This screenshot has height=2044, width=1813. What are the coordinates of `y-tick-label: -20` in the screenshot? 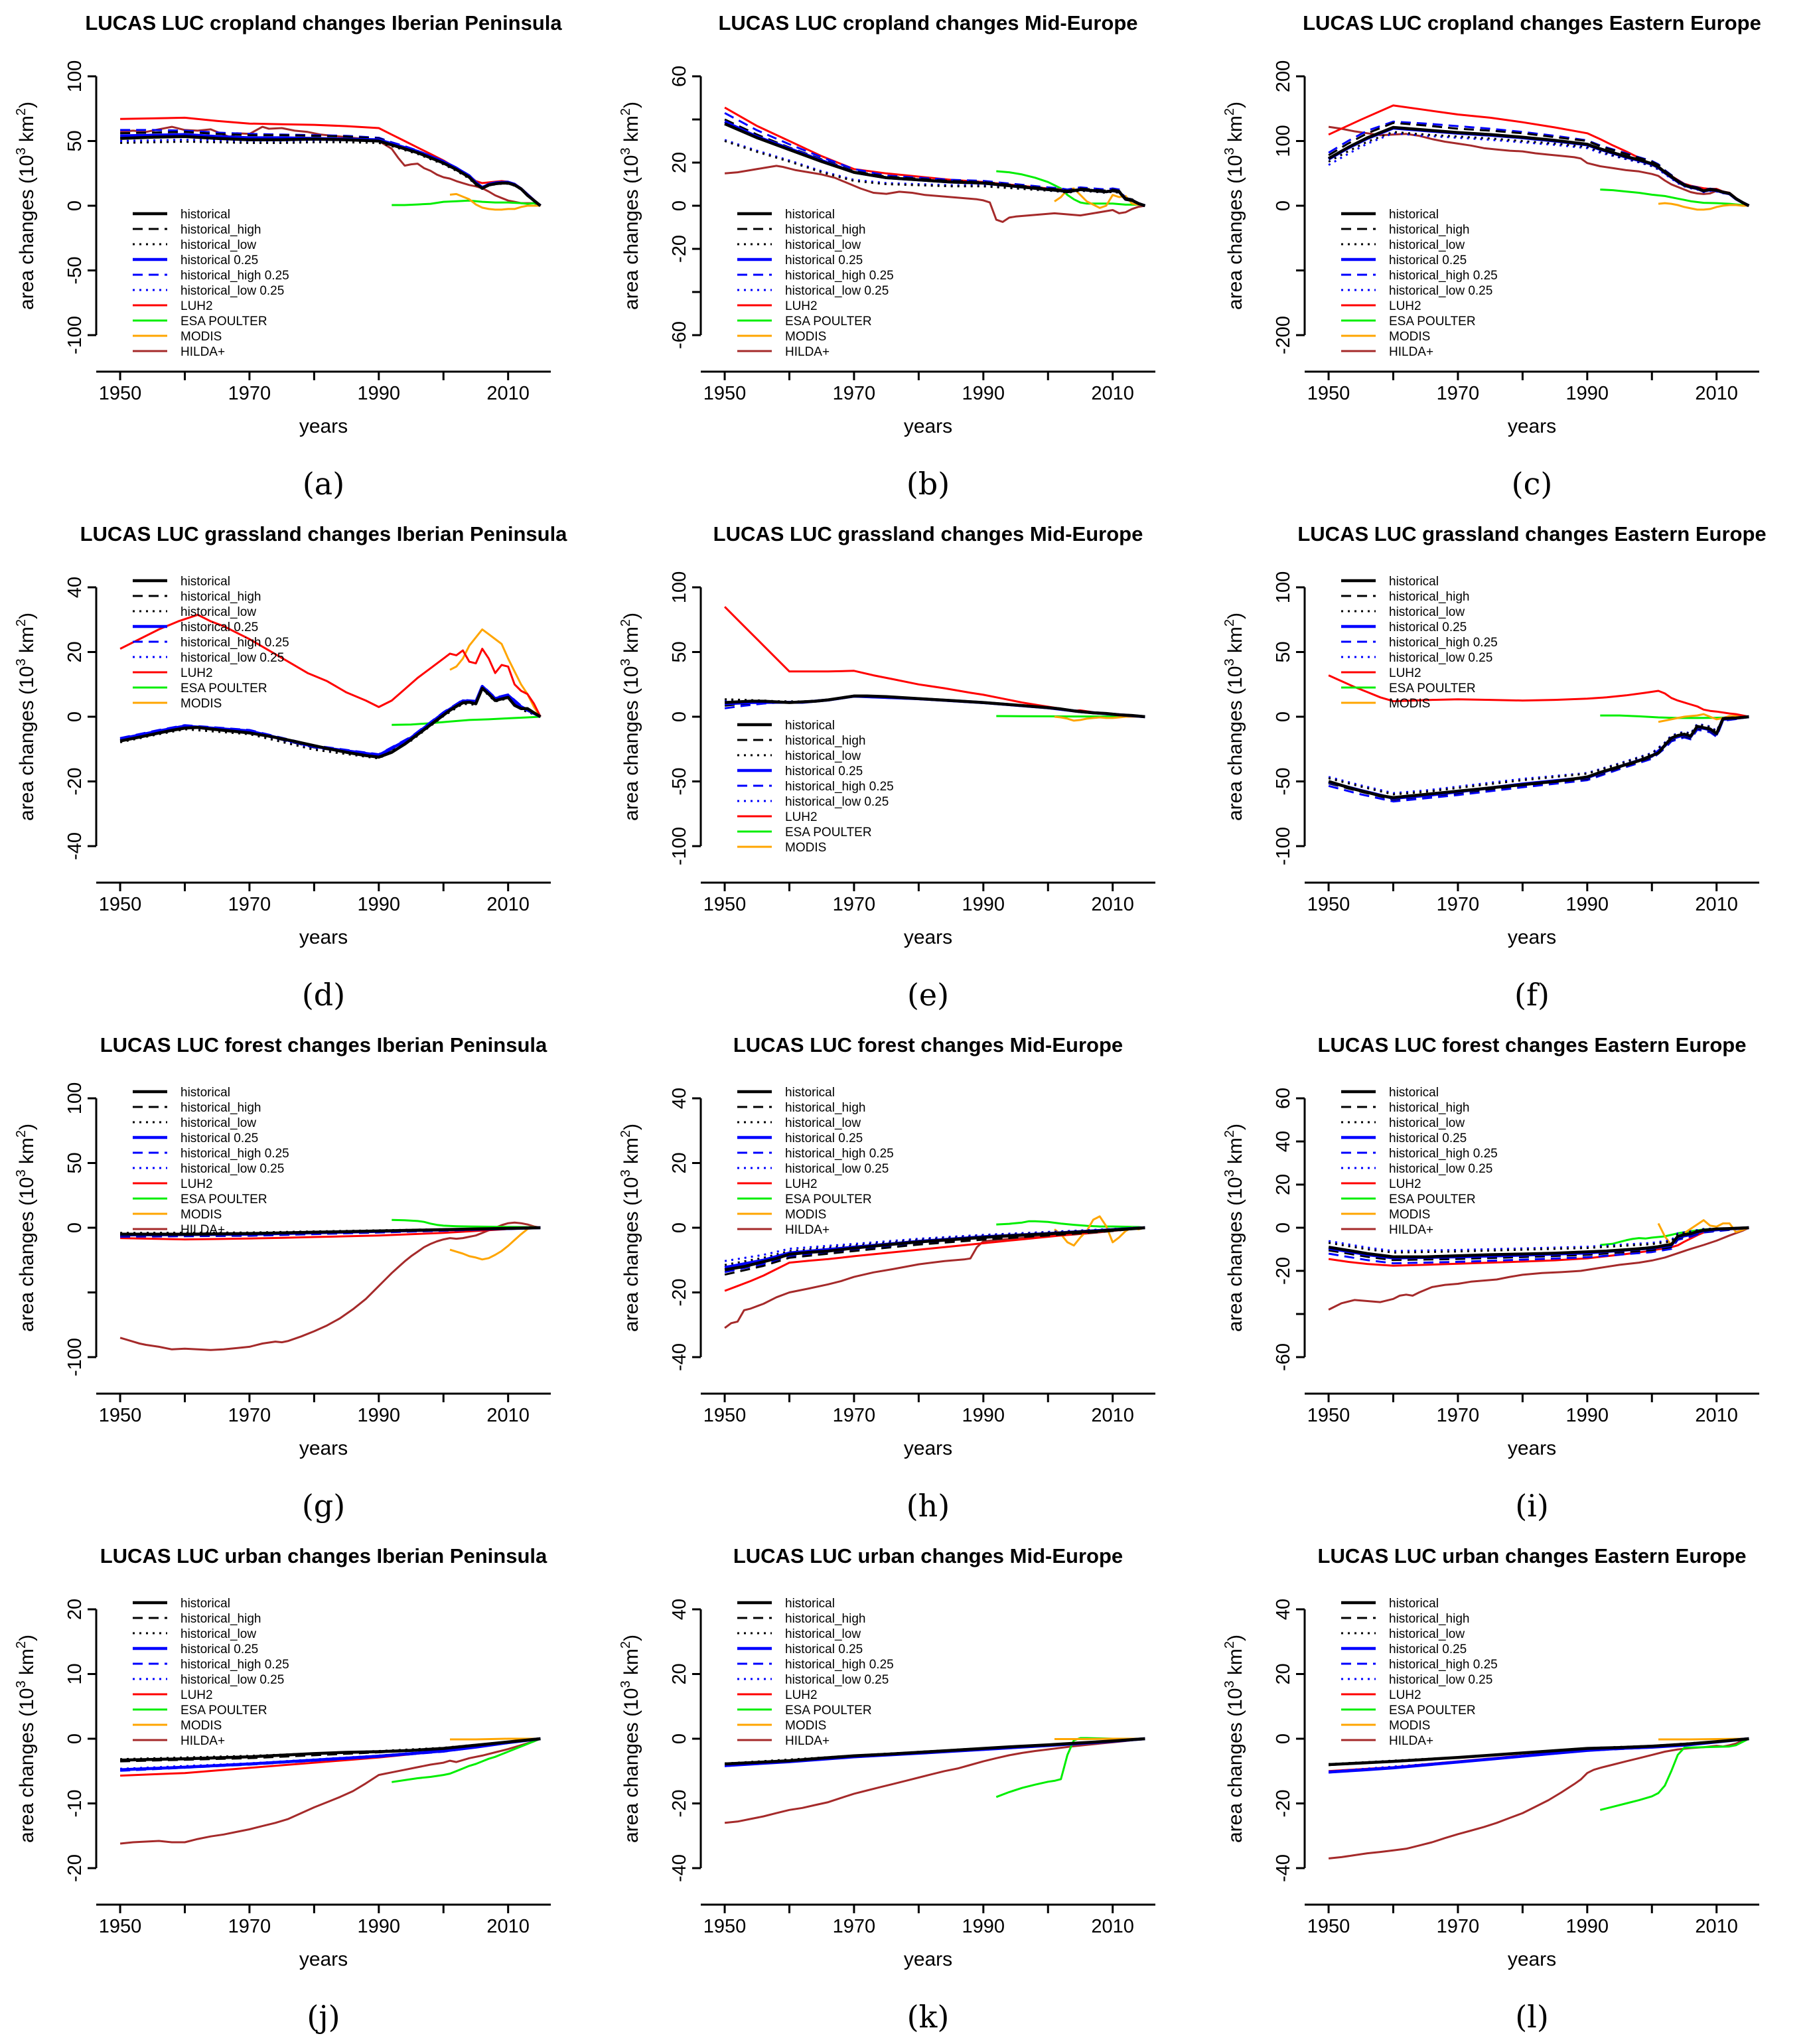 It's located at (679, 1804).